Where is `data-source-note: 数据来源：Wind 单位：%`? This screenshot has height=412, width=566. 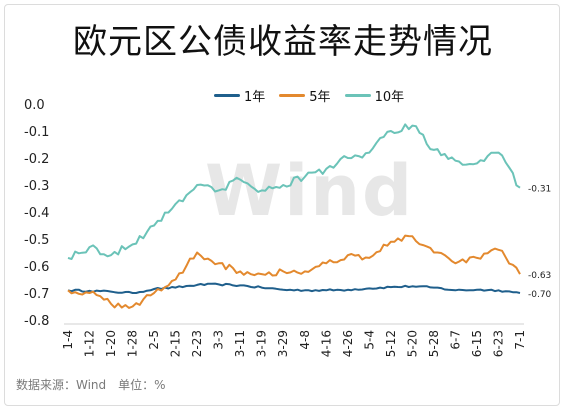
data-source-note: 数据来源：Wind 单位：% is located at coordinates (91, 385).